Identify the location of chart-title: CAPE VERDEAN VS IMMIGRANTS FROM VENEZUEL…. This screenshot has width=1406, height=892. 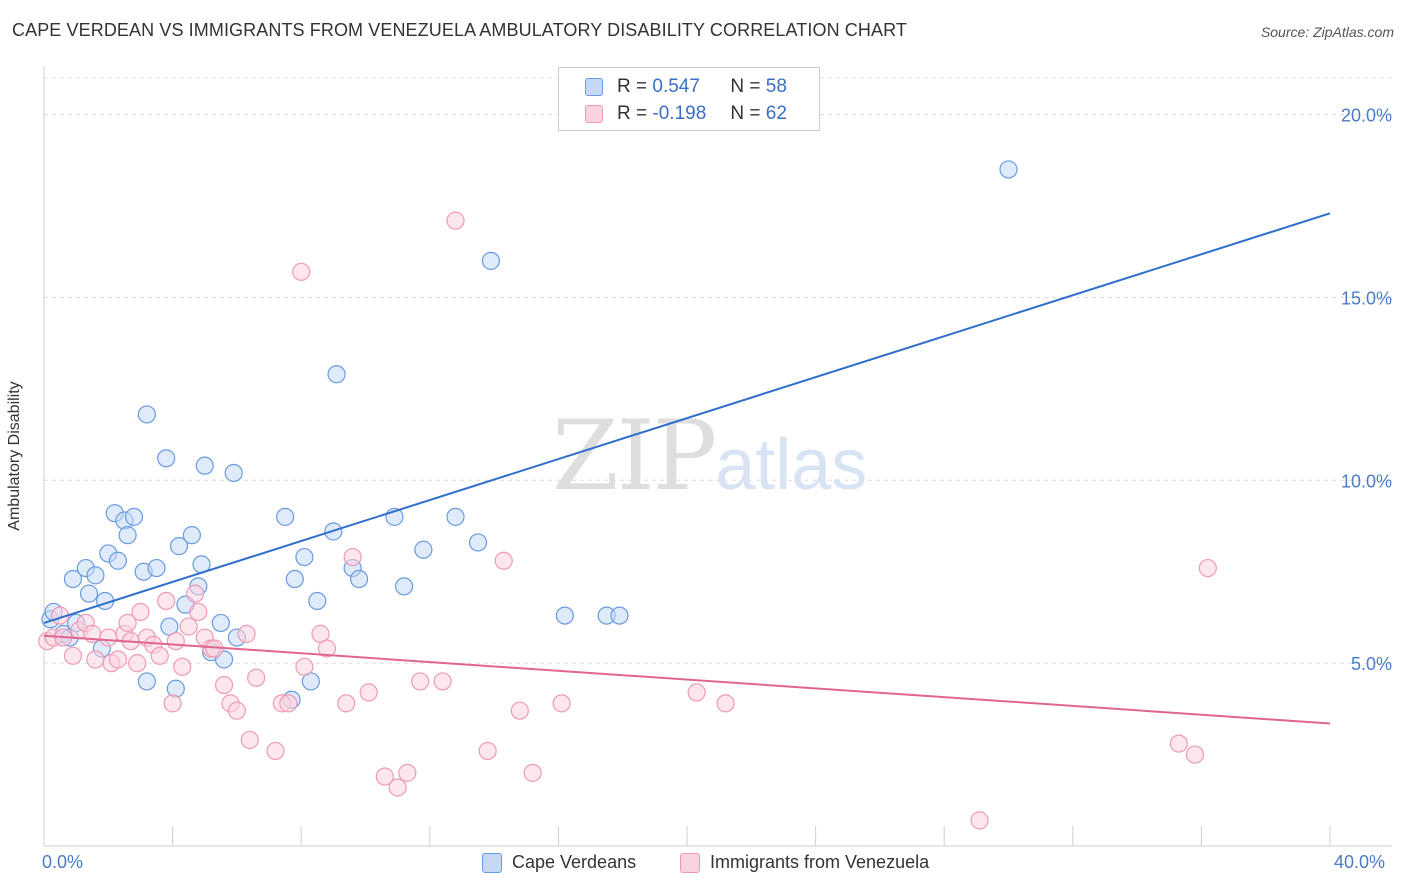
(459, 30).